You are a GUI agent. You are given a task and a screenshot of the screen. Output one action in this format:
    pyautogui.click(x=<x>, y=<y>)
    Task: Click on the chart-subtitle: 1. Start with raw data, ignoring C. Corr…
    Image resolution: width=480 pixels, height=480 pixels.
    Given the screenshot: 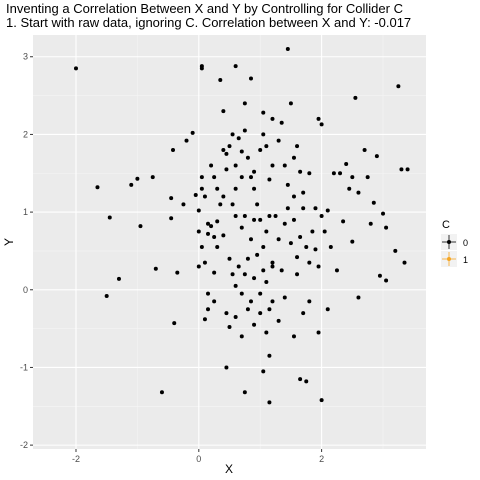 What is the action you would take?
    pyautogui.click(x=209, y=22)
    